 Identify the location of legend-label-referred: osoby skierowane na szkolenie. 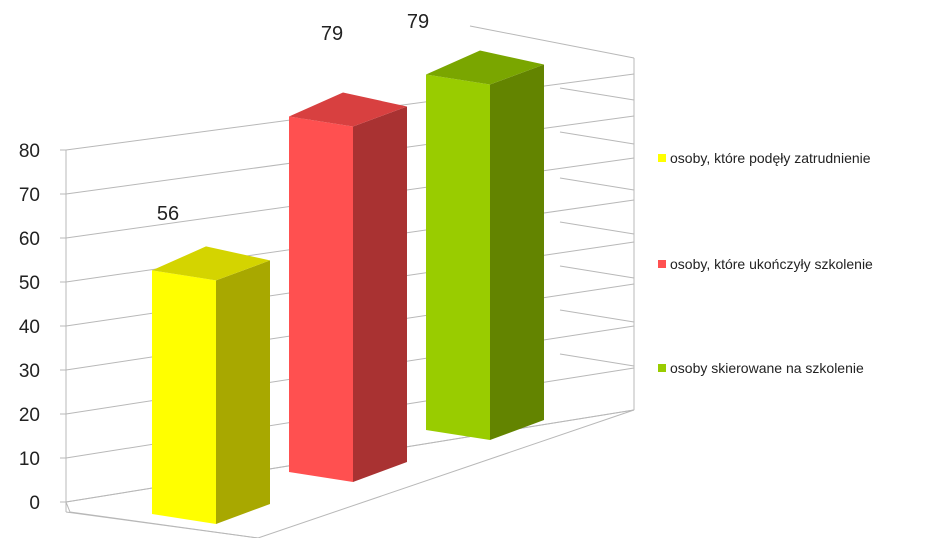
(767, 368).